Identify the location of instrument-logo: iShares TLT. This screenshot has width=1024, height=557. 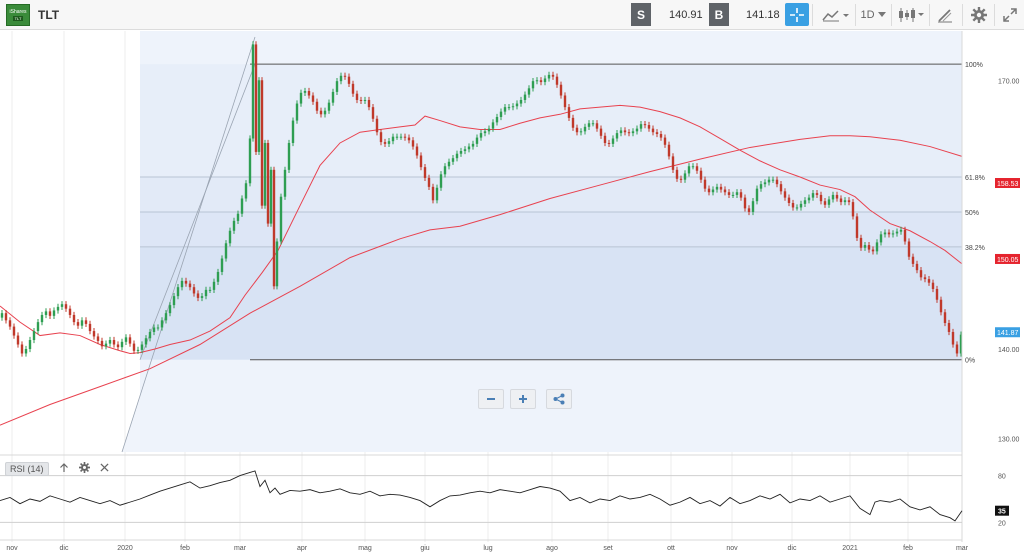
(18, 15).